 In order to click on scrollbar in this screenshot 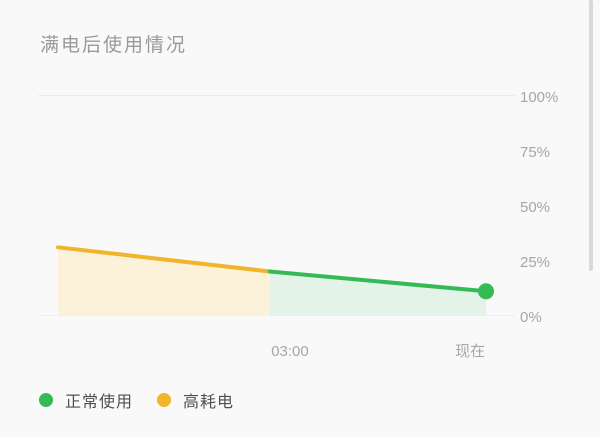, I will do `click(591, 135)`.